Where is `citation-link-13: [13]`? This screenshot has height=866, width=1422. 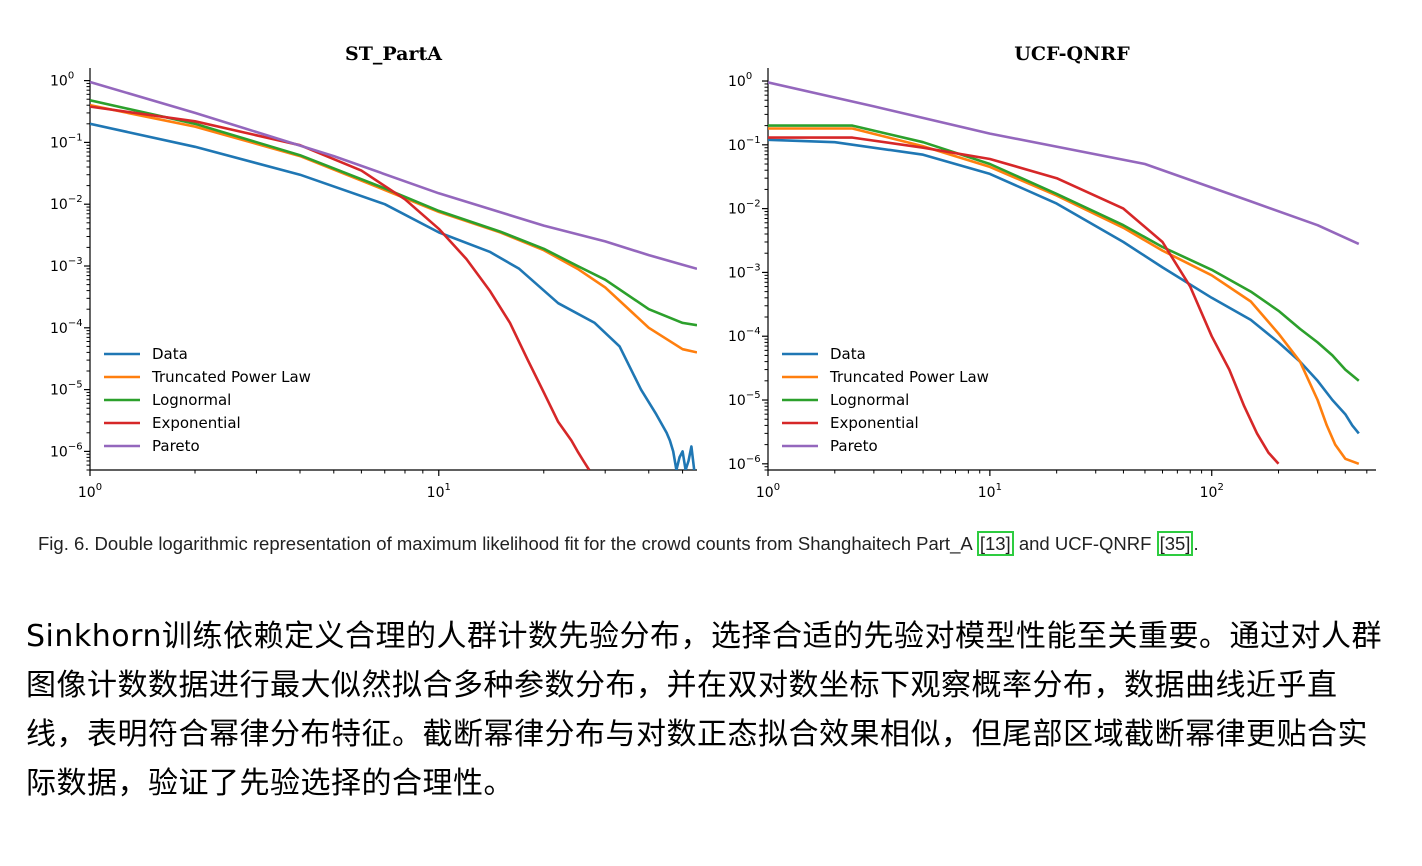 citation-link-13: [13] is located at coordinates (995, 543).